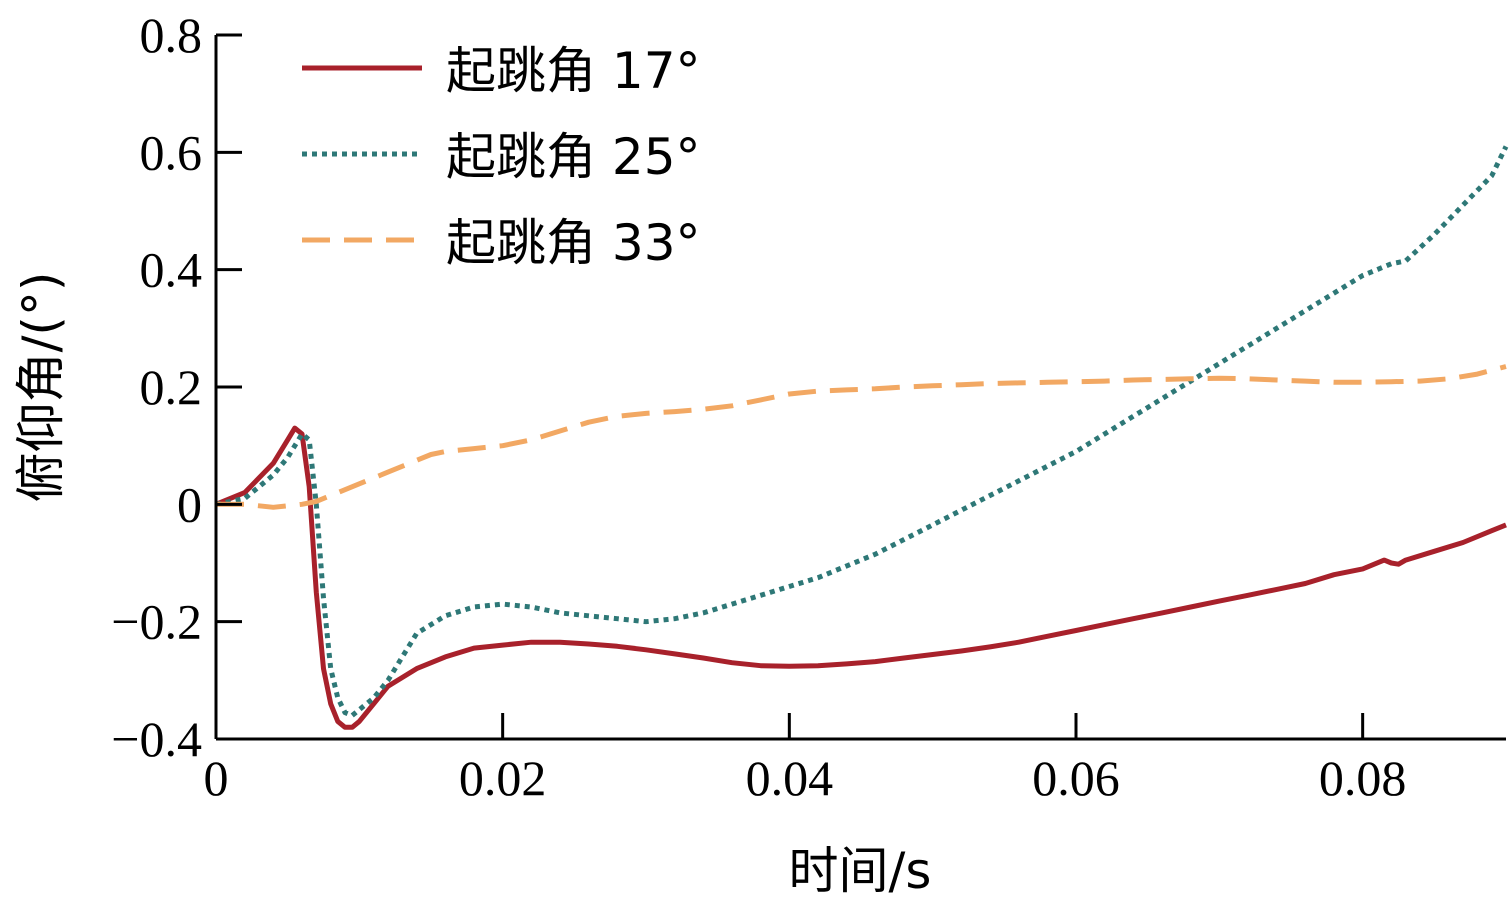 Image resolution: width=1511 pixels, height=909 pixels. Describe the element at coordinates (41, 387) in the screenshot. I see `y-axis-title: 俯仰角/(°)` at that location.